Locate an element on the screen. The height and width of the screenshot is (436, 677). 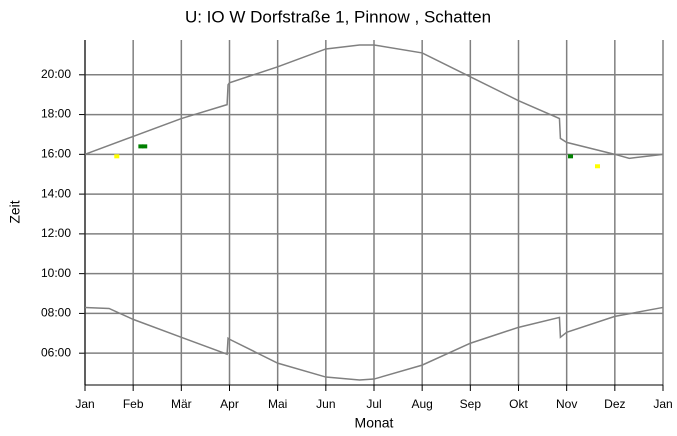
y-tick-label: 16:00 is located at coordinates (56, 154).